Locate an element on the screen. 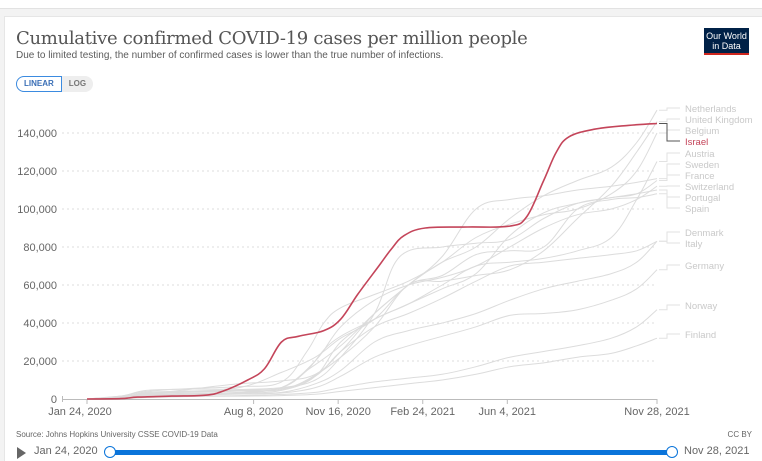 The image size is (762, 461). y-tick-label: 120,000 is located at coordinates (37, 172).